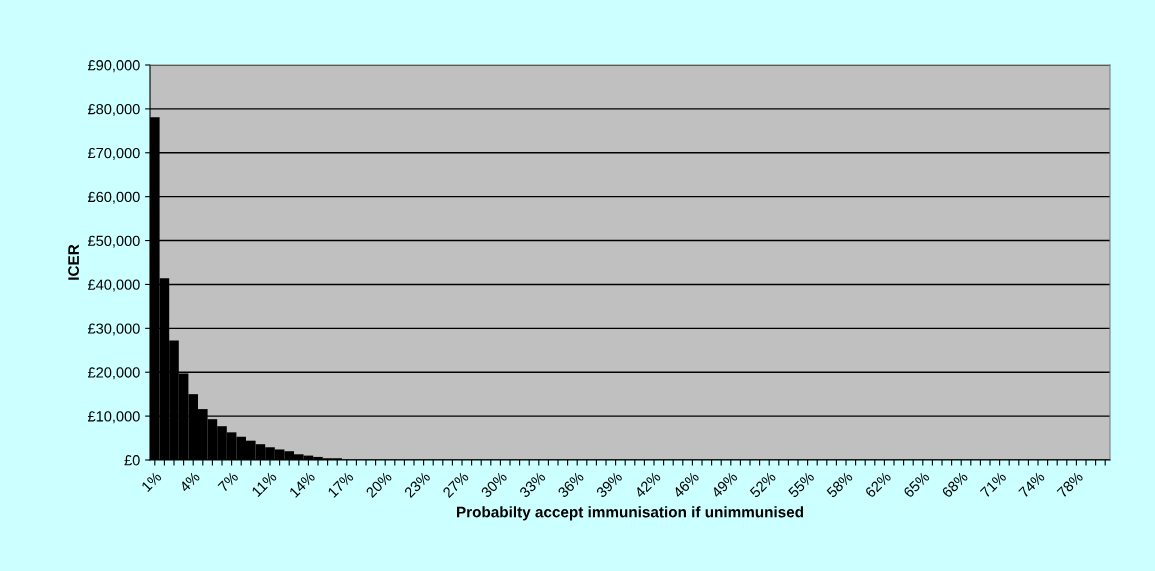 Image resolution: width=1155 pixels, height=571 pixels. I want to click on x-tick-label: 58%, so click(840, 485).